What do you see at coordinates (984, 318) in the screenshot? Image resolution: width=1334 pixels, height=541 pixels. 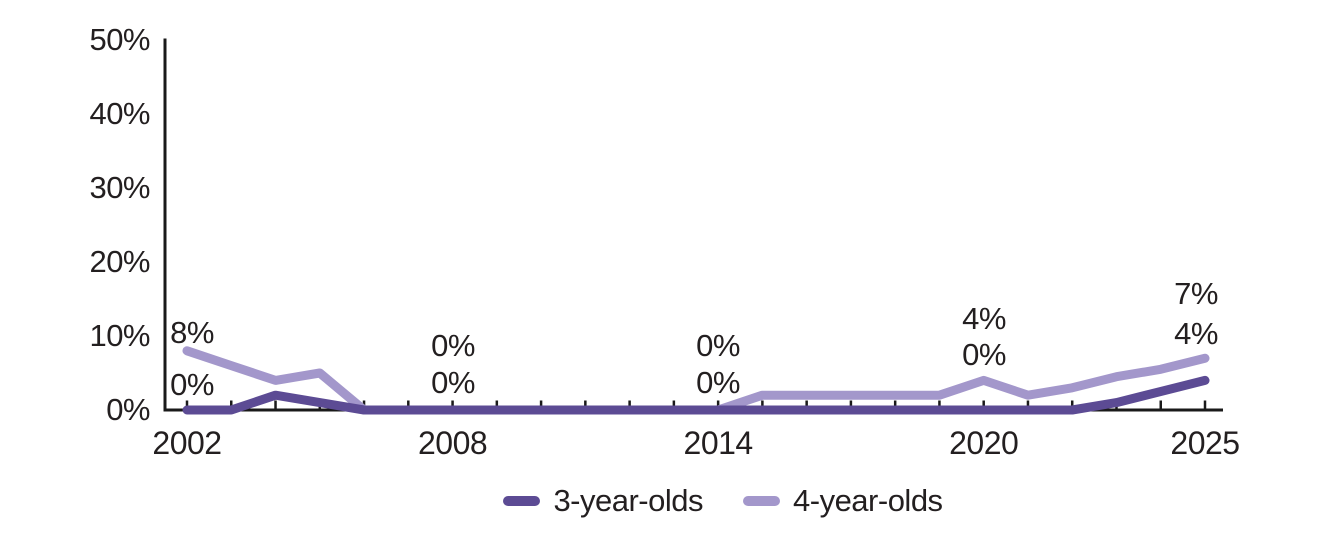 I see `data-label-2020-4-year-olds: 4%` at bounding box center [984, 318].